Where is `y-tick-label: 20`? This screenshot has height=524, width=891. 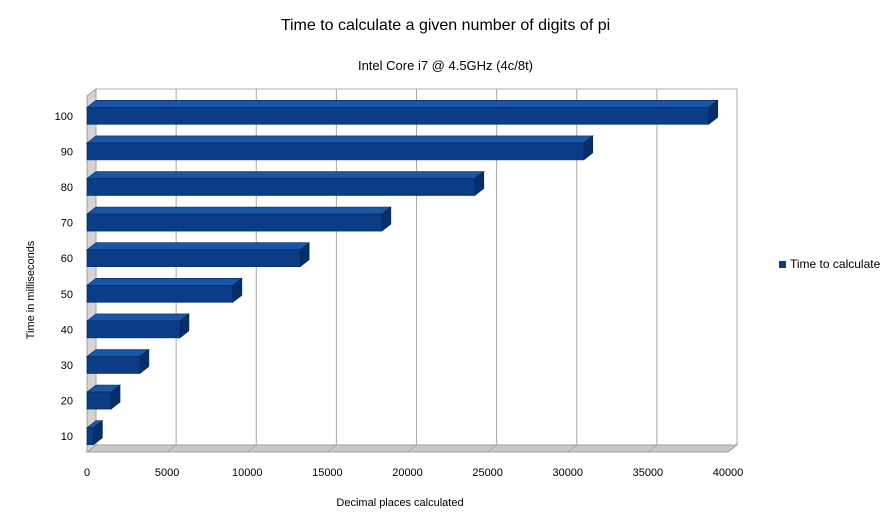
y-tick-label: 20 is located at coordinates (67, 402).